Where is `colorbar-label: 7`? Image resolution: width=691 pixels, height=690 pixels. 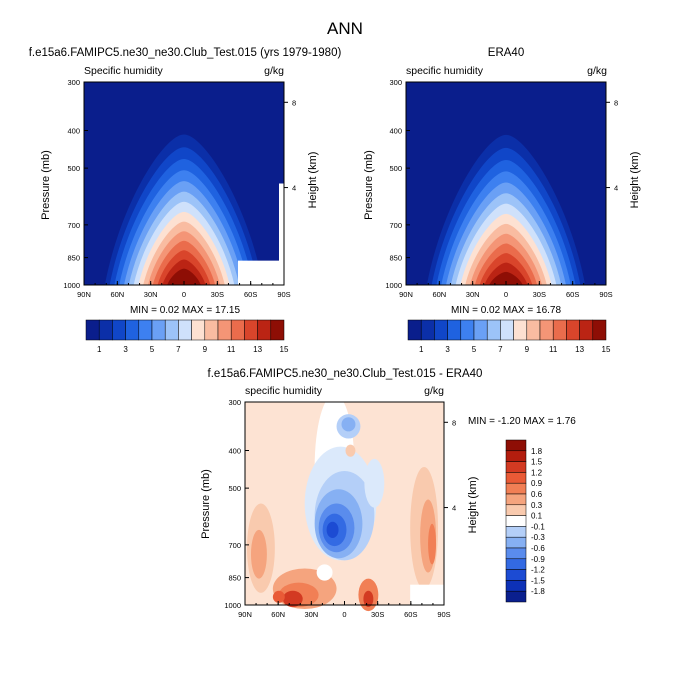 colorbar-label: 7 is located at coordinates (178, 349).